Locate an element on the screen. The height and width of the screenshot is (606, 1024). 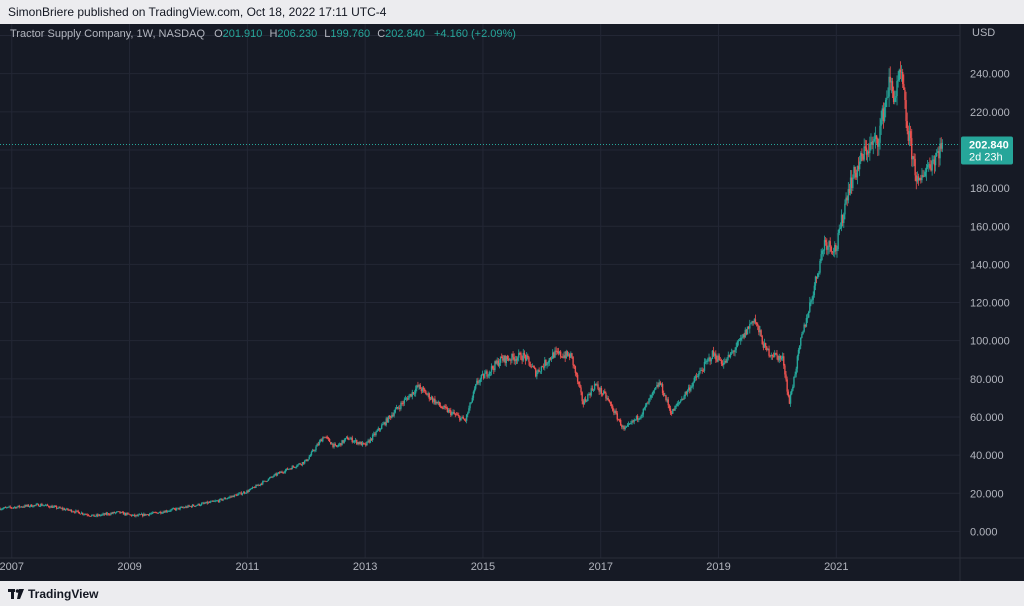
time-tick-label: 2007 is located at coordinates (12, 567).